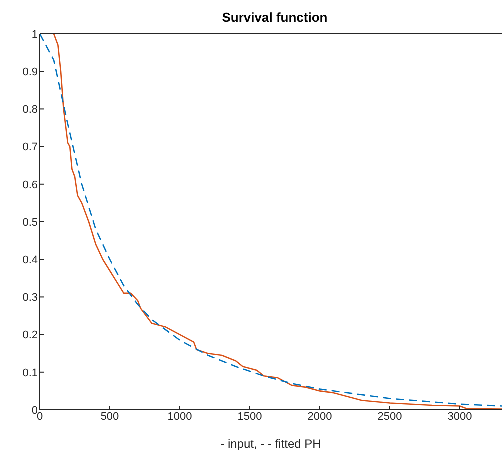  I want to click on x-tick-label: 2500, so click(390, 416).